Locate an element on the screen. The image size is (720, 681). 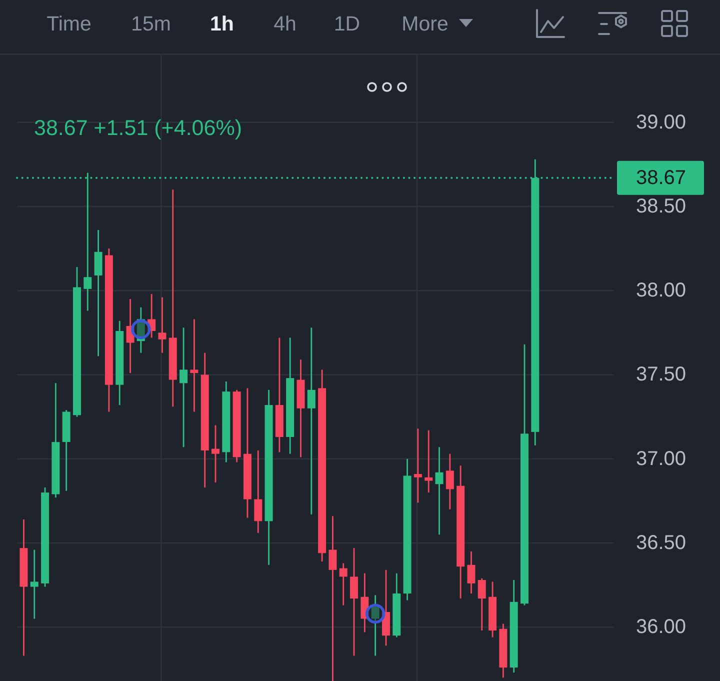
text: 1D is located at coordinates (347, 24).